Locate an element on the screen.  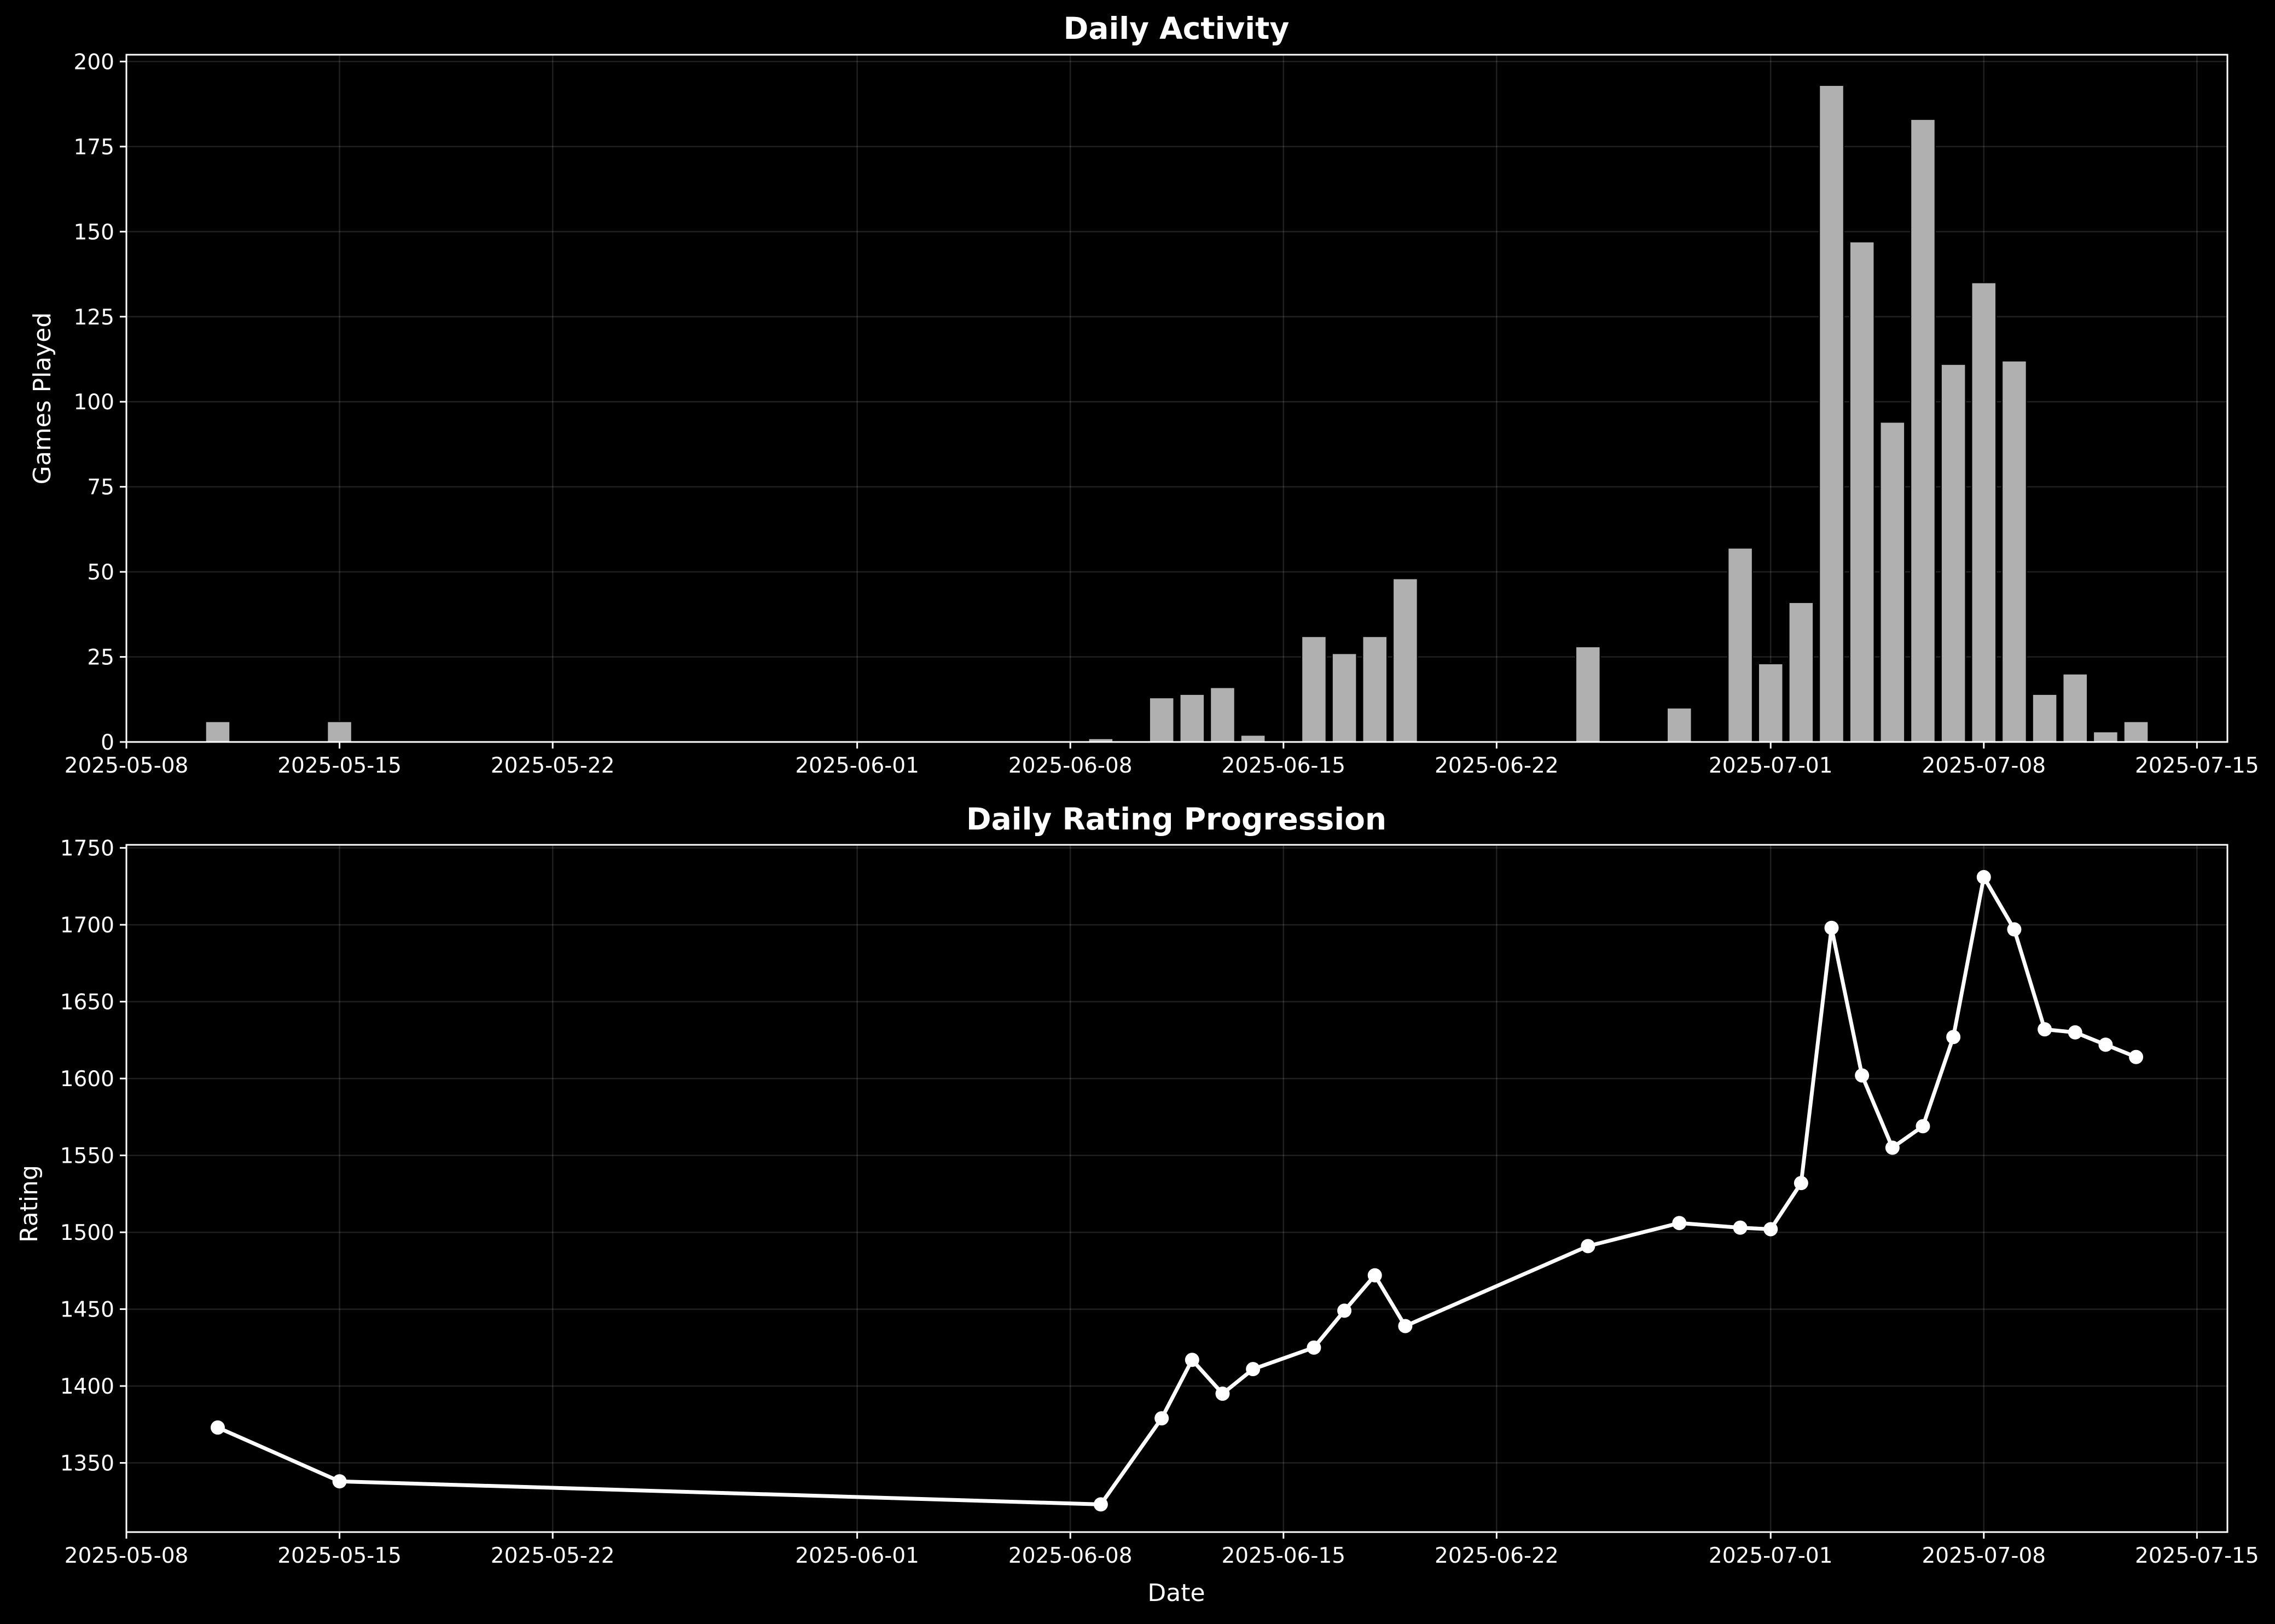
rating-x-tick-label: 2025-05-22 is located at coordinates (553, 1556).